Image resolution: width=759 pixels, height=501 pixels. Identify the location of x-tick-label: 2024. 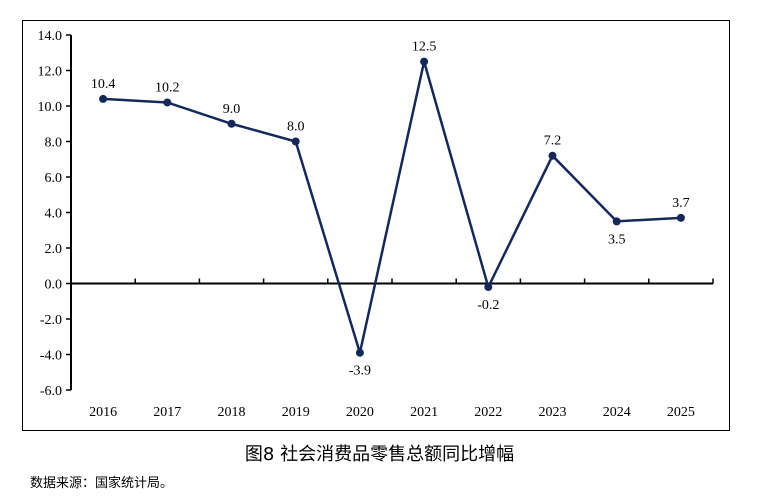
(617, 412).